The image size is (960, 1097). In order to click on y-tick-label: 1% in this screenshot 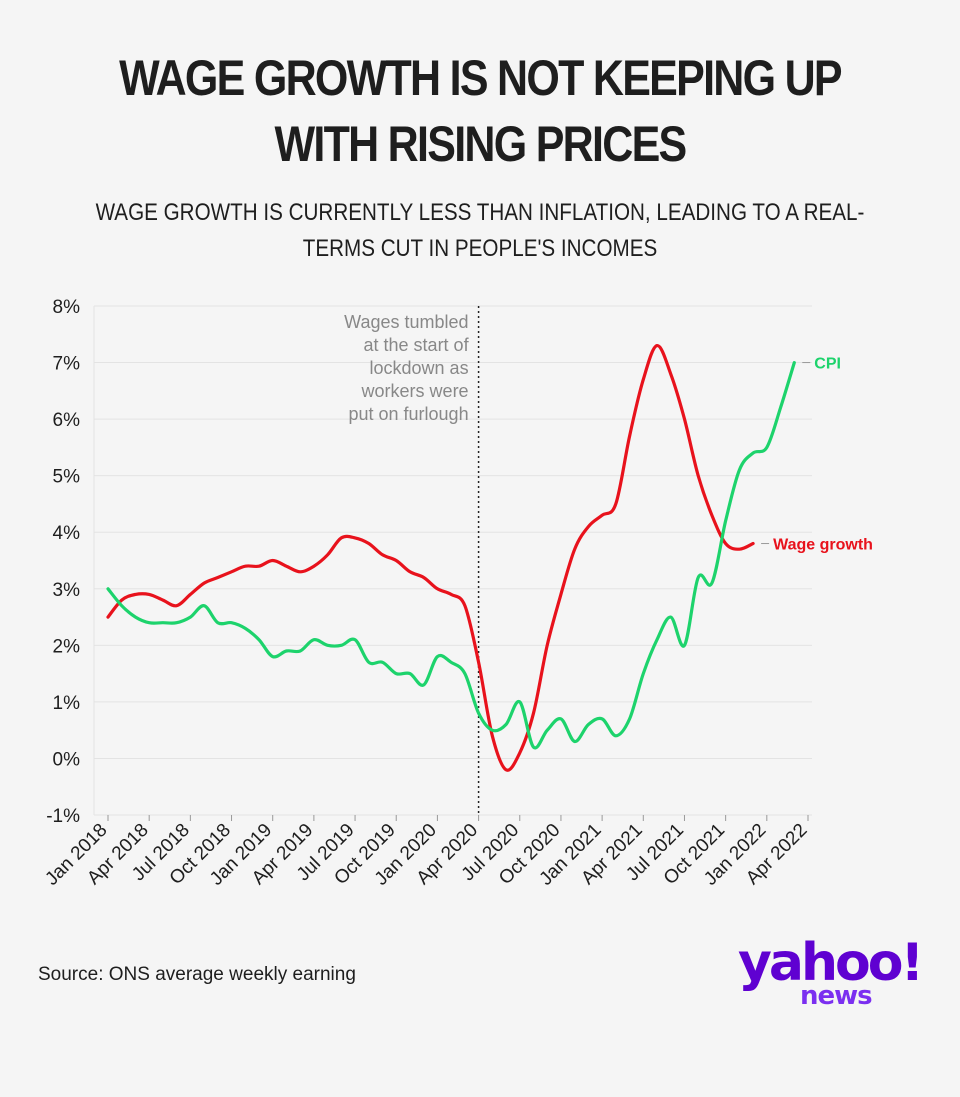, I will do `click(67, 703)`.